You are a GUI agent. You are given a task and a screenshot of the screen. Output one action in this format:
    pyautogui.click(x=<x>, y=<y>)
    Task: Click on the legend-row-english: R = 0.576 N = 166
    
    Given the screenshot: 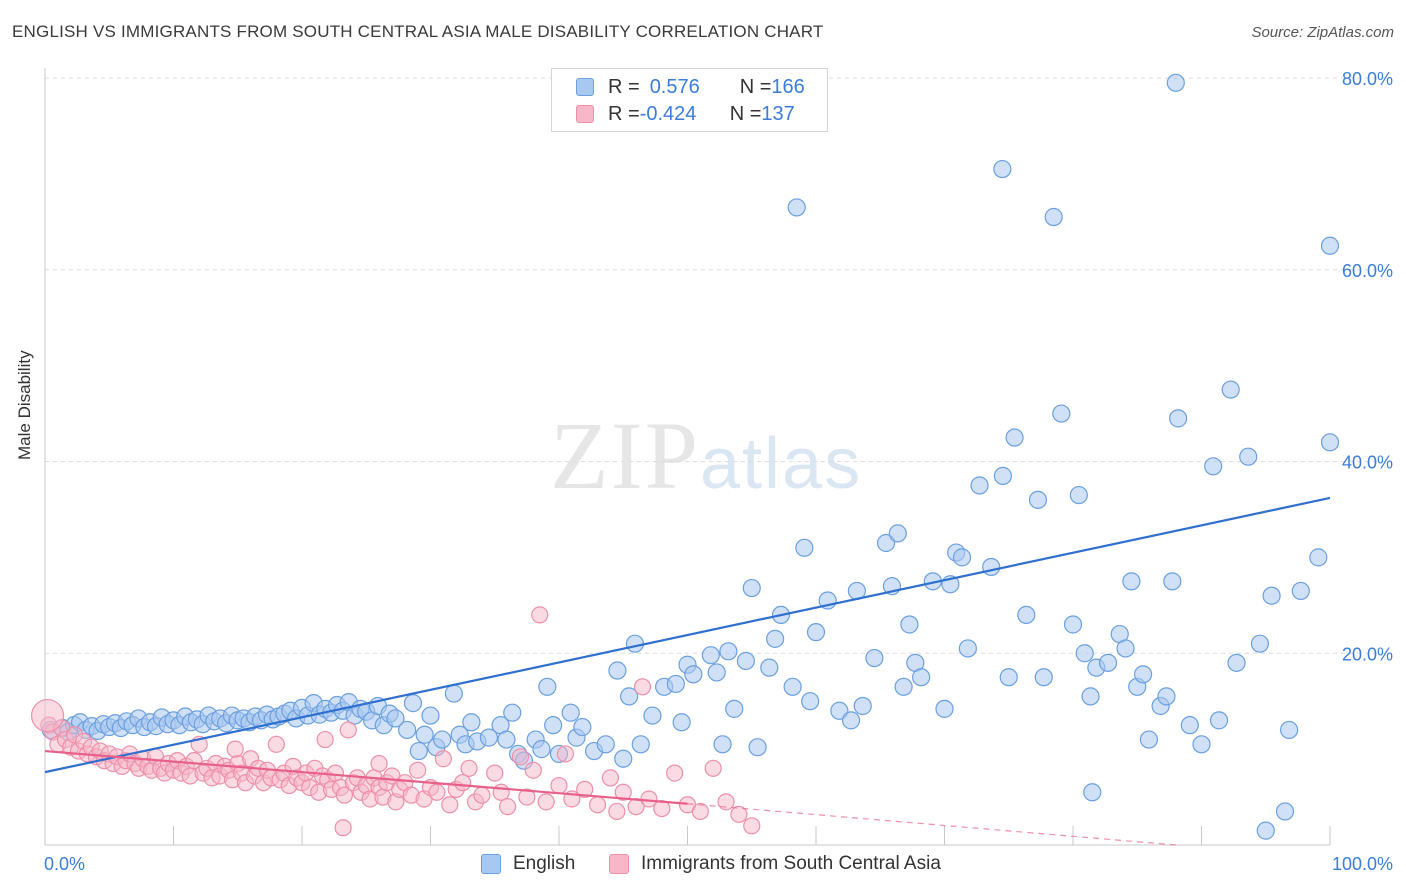 What is the action you would take?
    pyautogui.click(x=690, y=87)
    